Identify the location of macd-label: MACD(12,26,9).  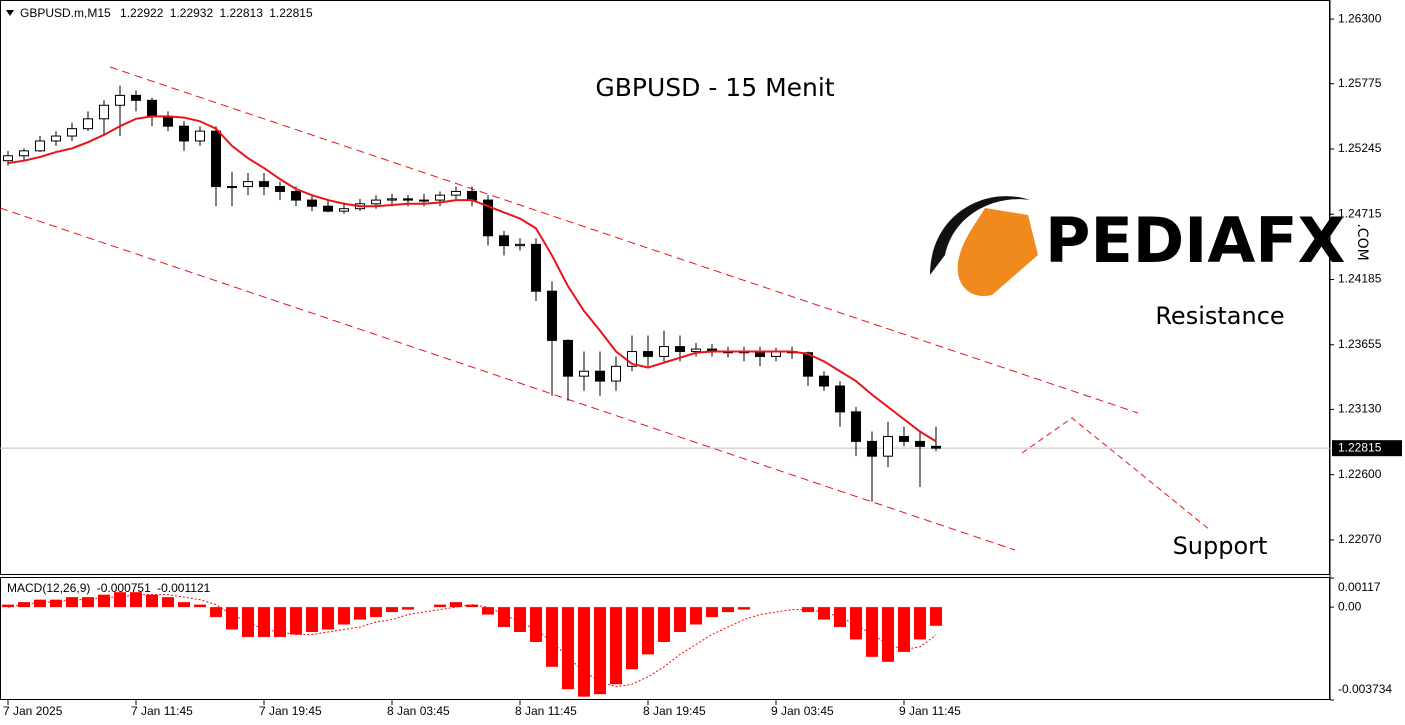
(48, 588).